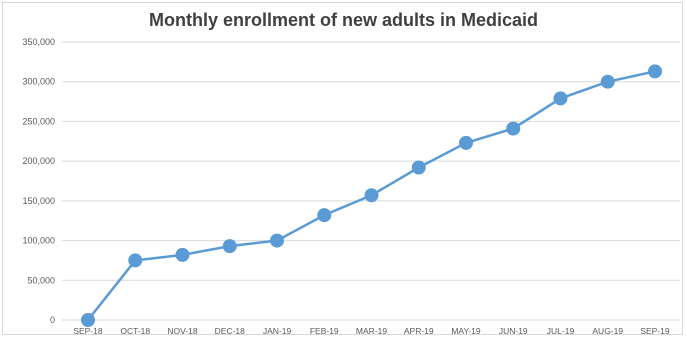 This screenshot has height=339, width=687. Describe the element at coordinates (135, 331) in the screenshot. I see `x-tick-label: OCT-18` at that location.